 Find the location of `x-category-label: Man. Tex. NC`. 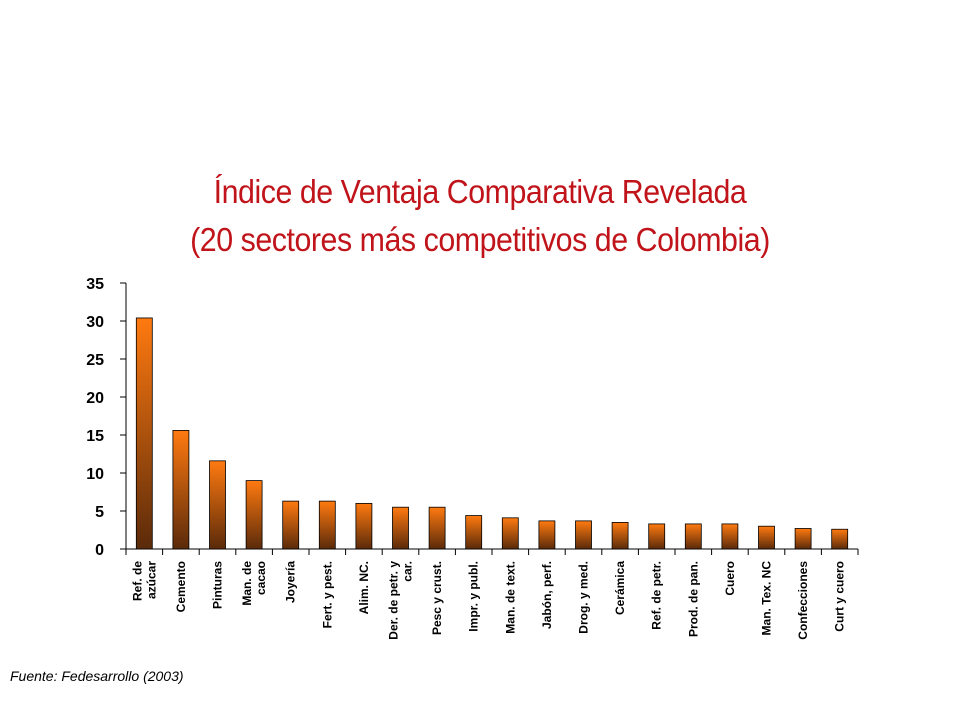

x-category-label: Man. Tex. NC is located at coordinates (767, 598).